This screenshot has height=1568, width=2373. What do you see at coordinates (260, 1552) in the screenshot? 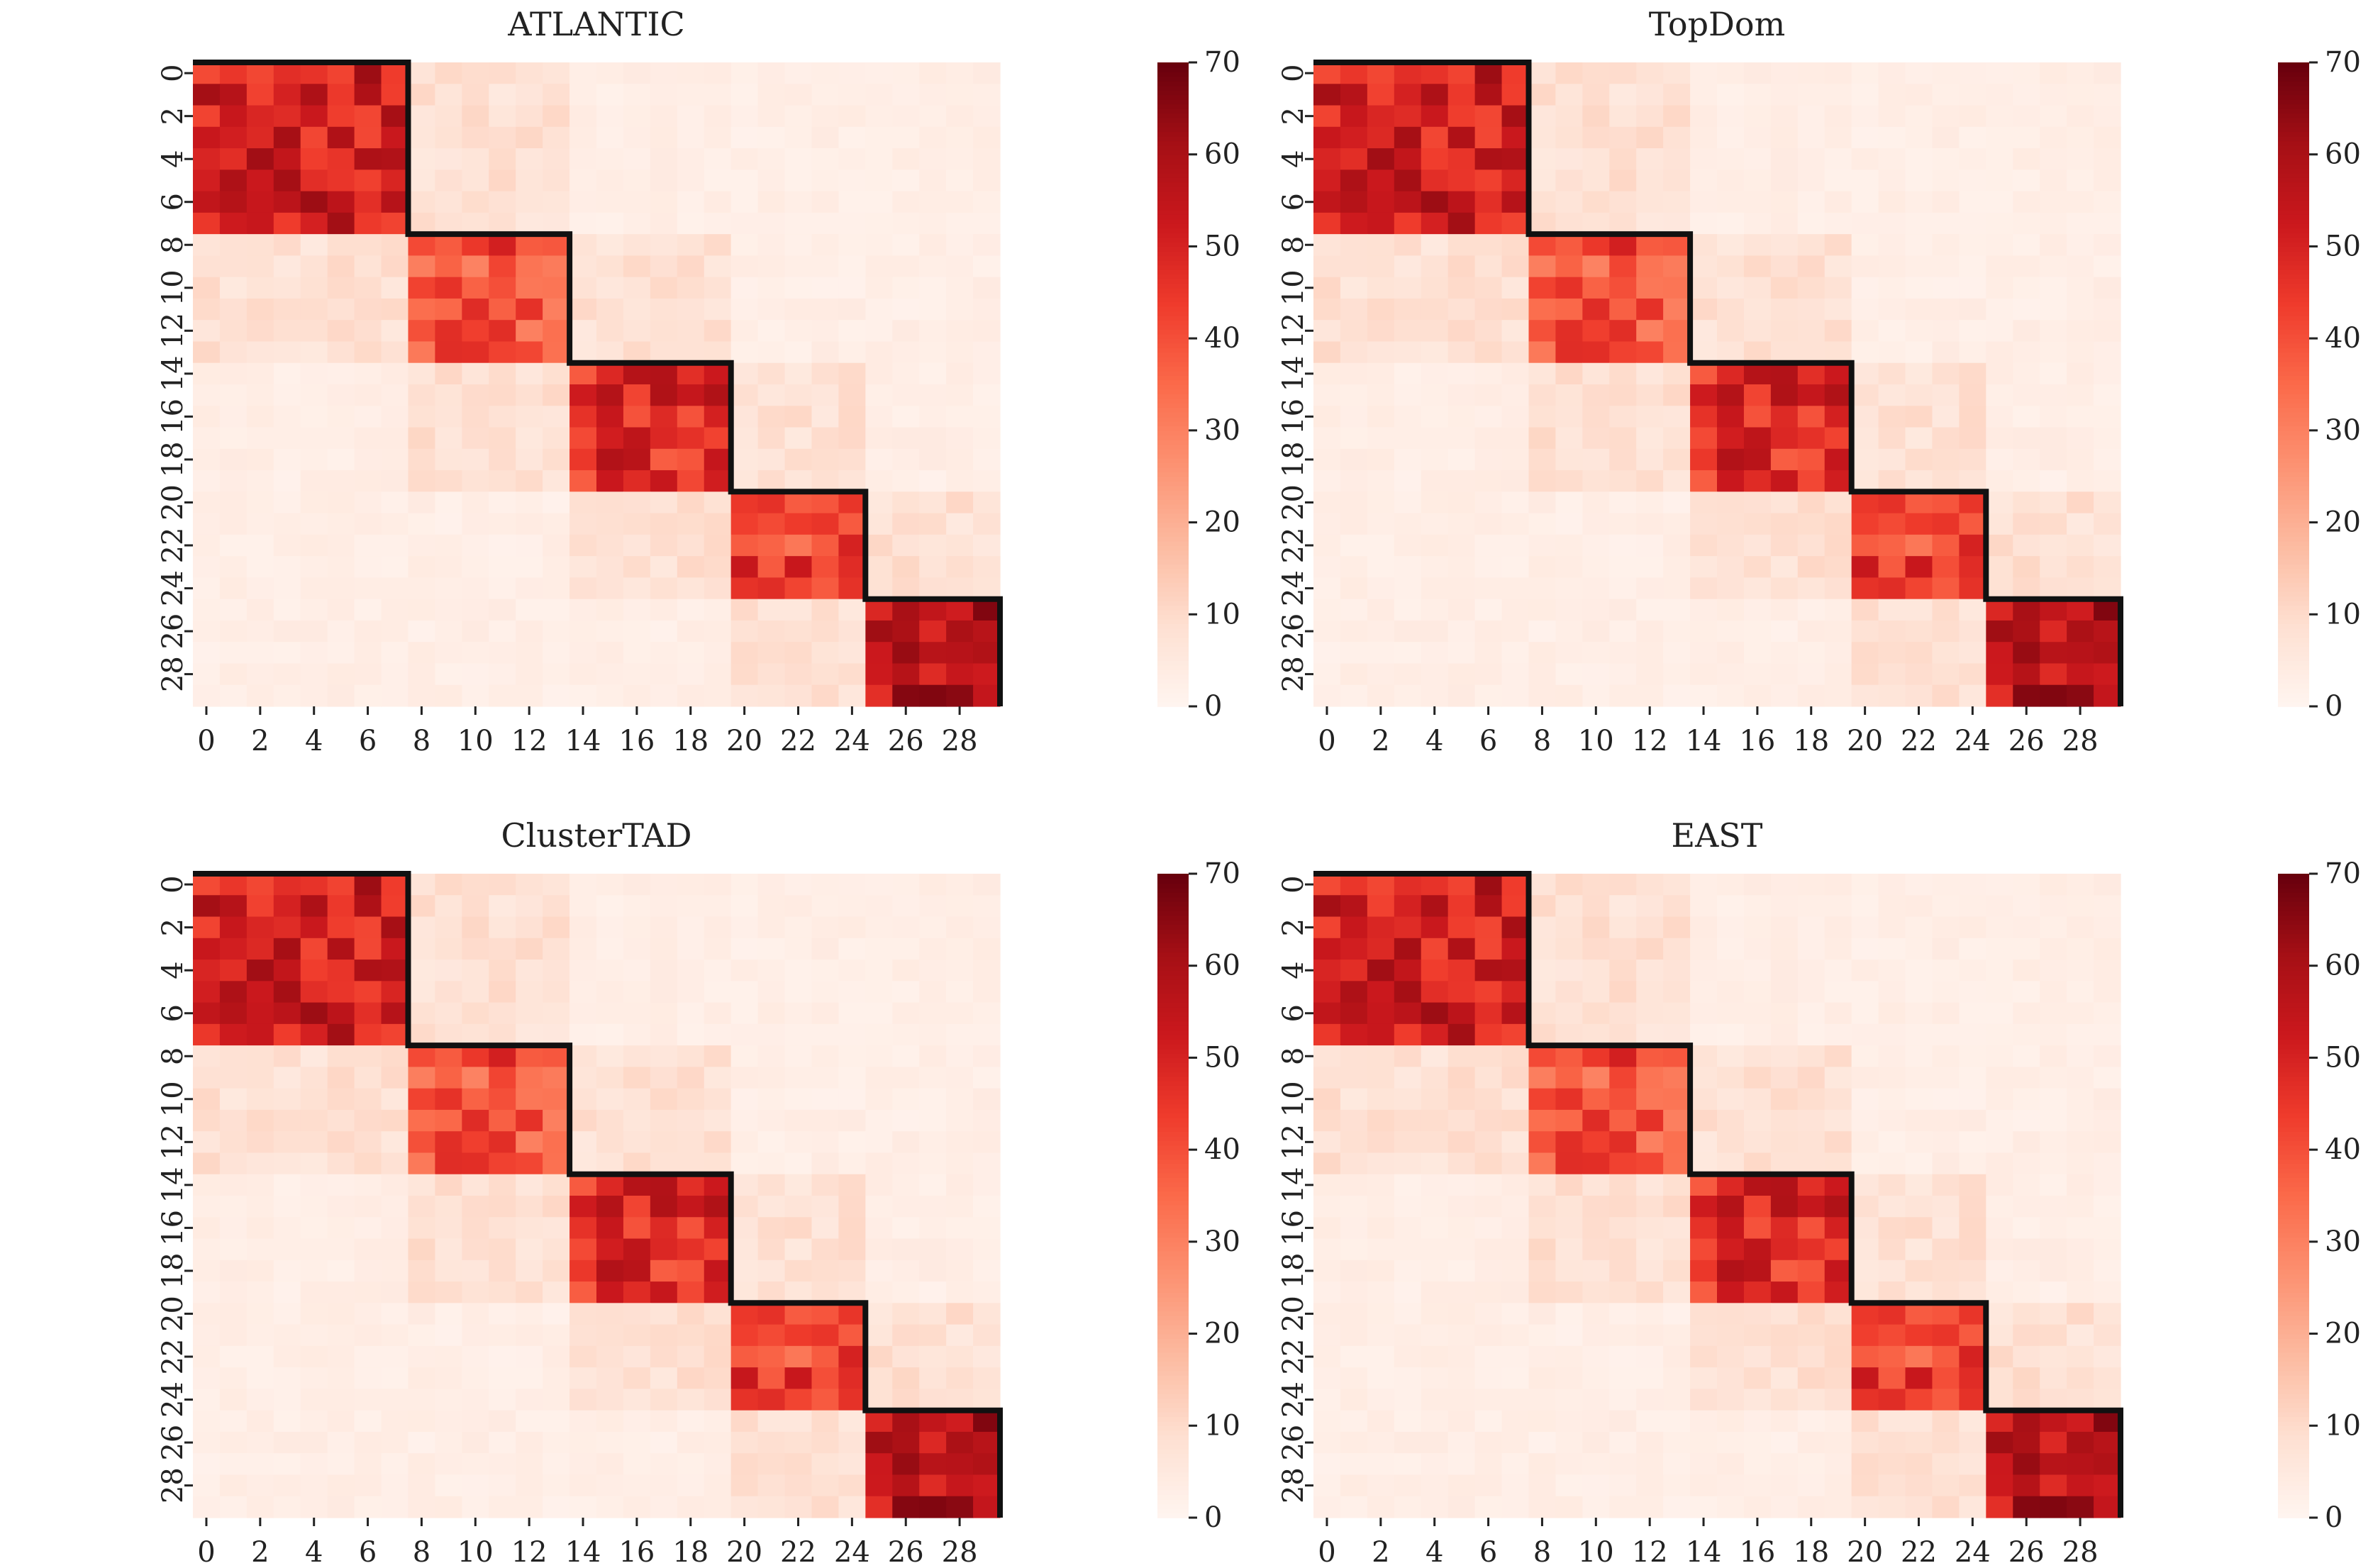
I see `x-tick-label: 2` at bounding box center [260, 1552].